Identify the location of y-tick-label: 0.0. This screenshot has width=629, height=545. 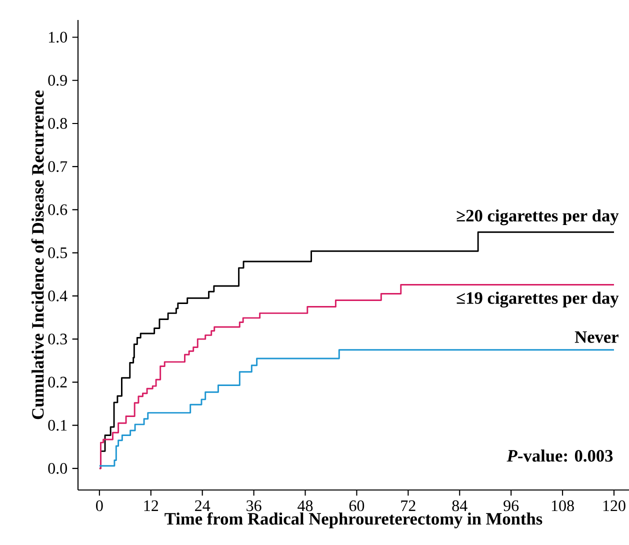
(57, 468).